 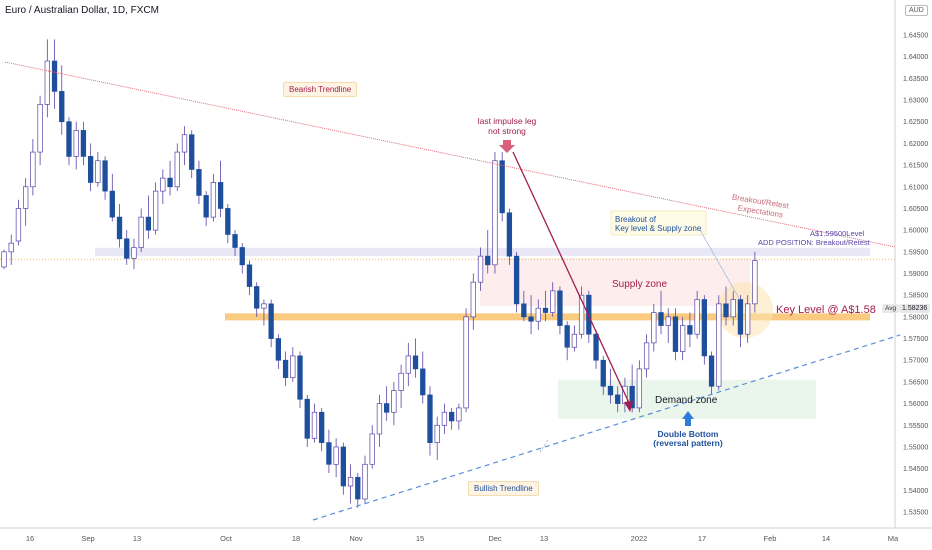 I want to click on price-tick-label: 1.63000, so click(x=915, y=101).